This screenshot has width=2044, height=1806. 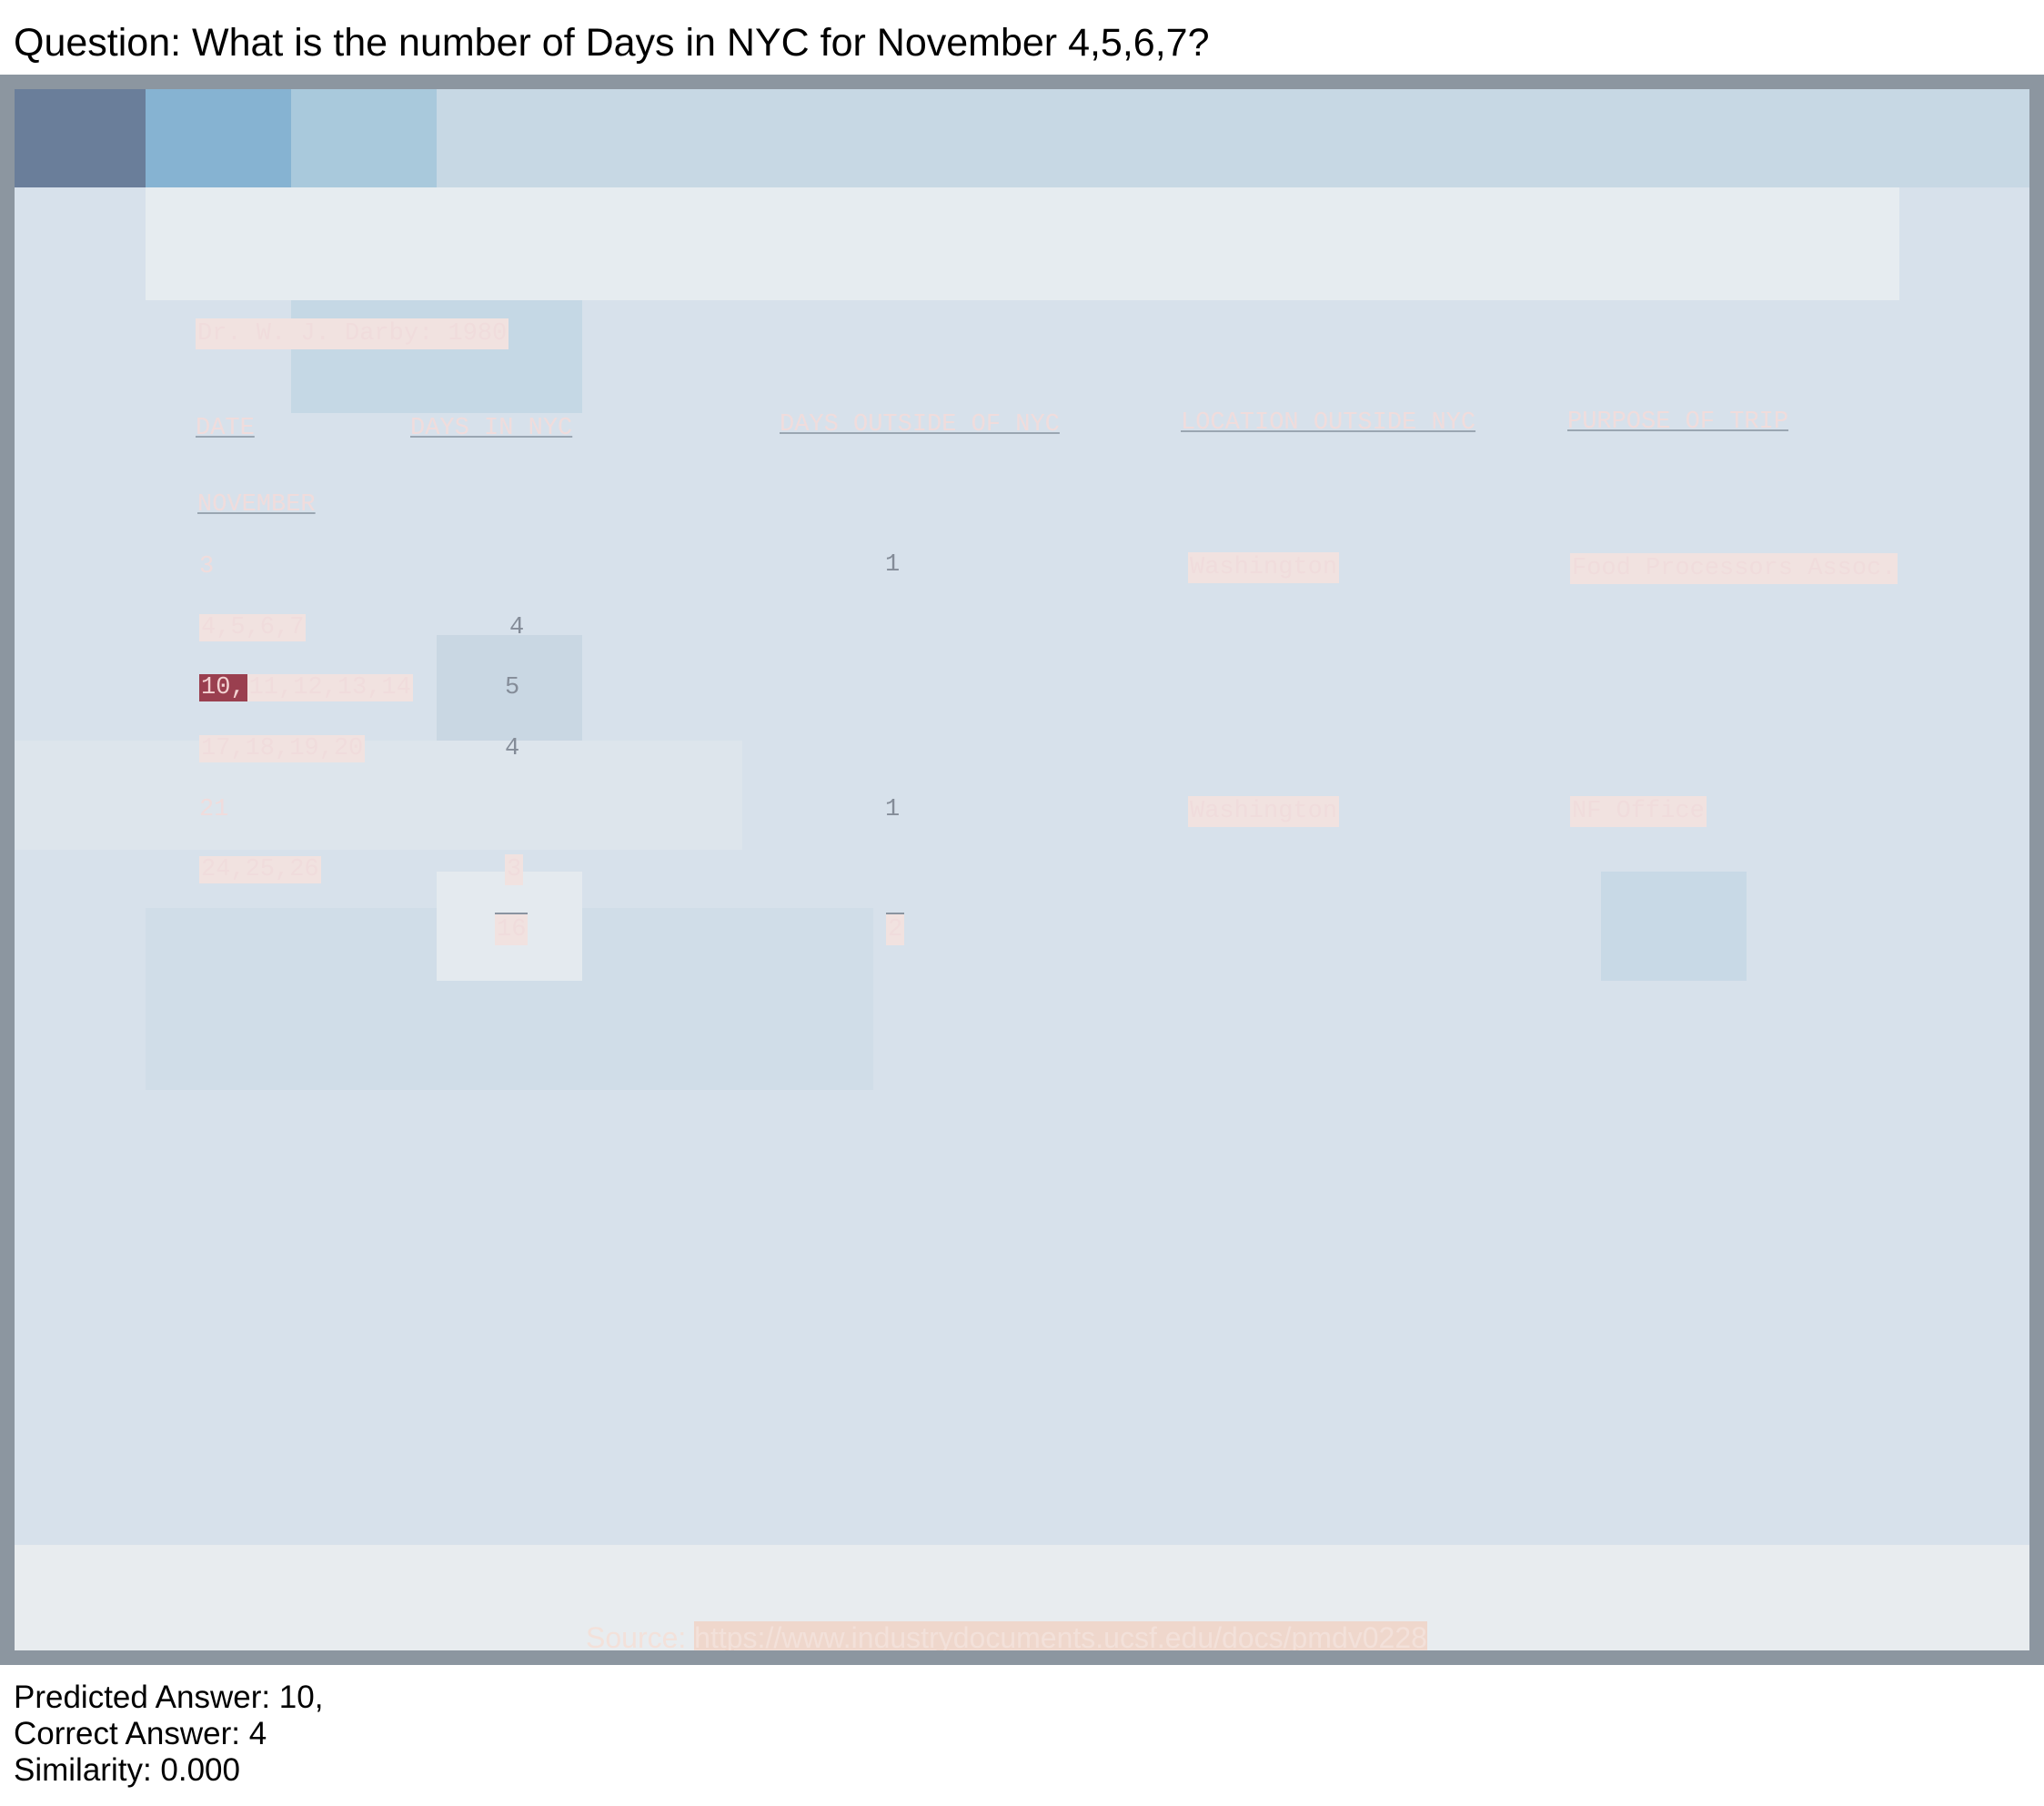 I want to click on predicted-answer-highlight: 10,, so click(x=223, y=687).